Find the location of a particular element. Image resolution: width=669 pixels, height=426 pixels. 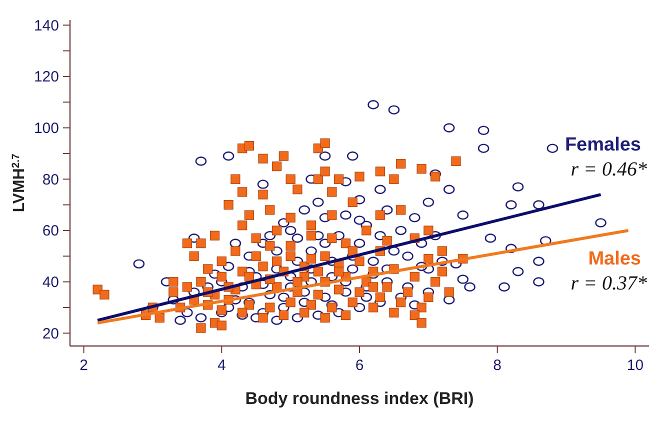

annotation: r = 0.37* is located at coordinates (608, 283).